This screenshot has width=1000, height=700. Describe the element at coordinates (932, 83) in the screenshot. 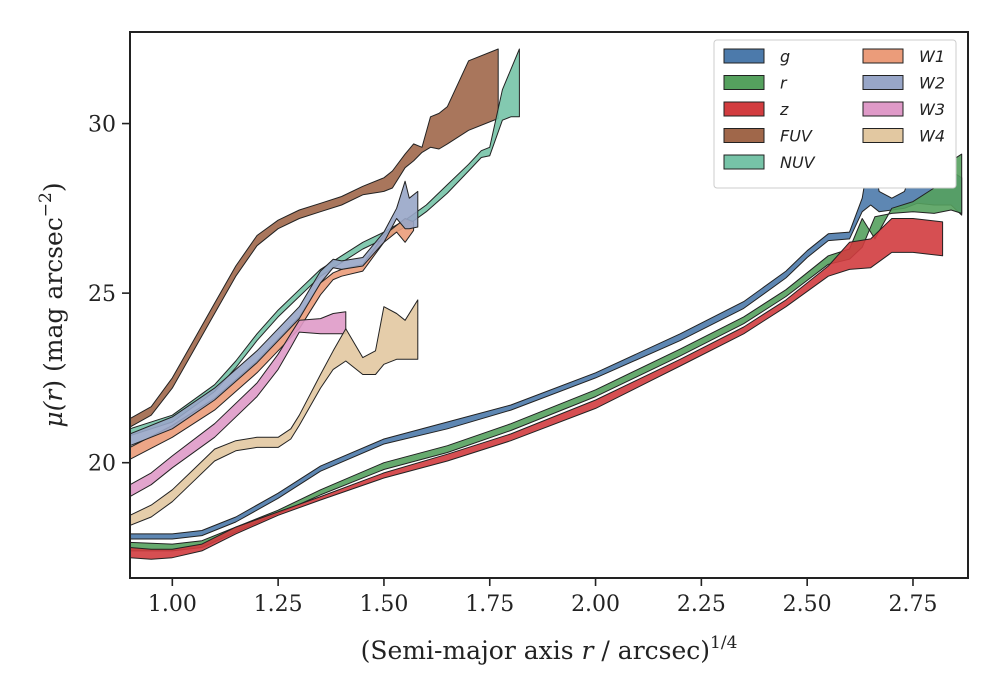

I see `legend-label-w2: W2` at that location.